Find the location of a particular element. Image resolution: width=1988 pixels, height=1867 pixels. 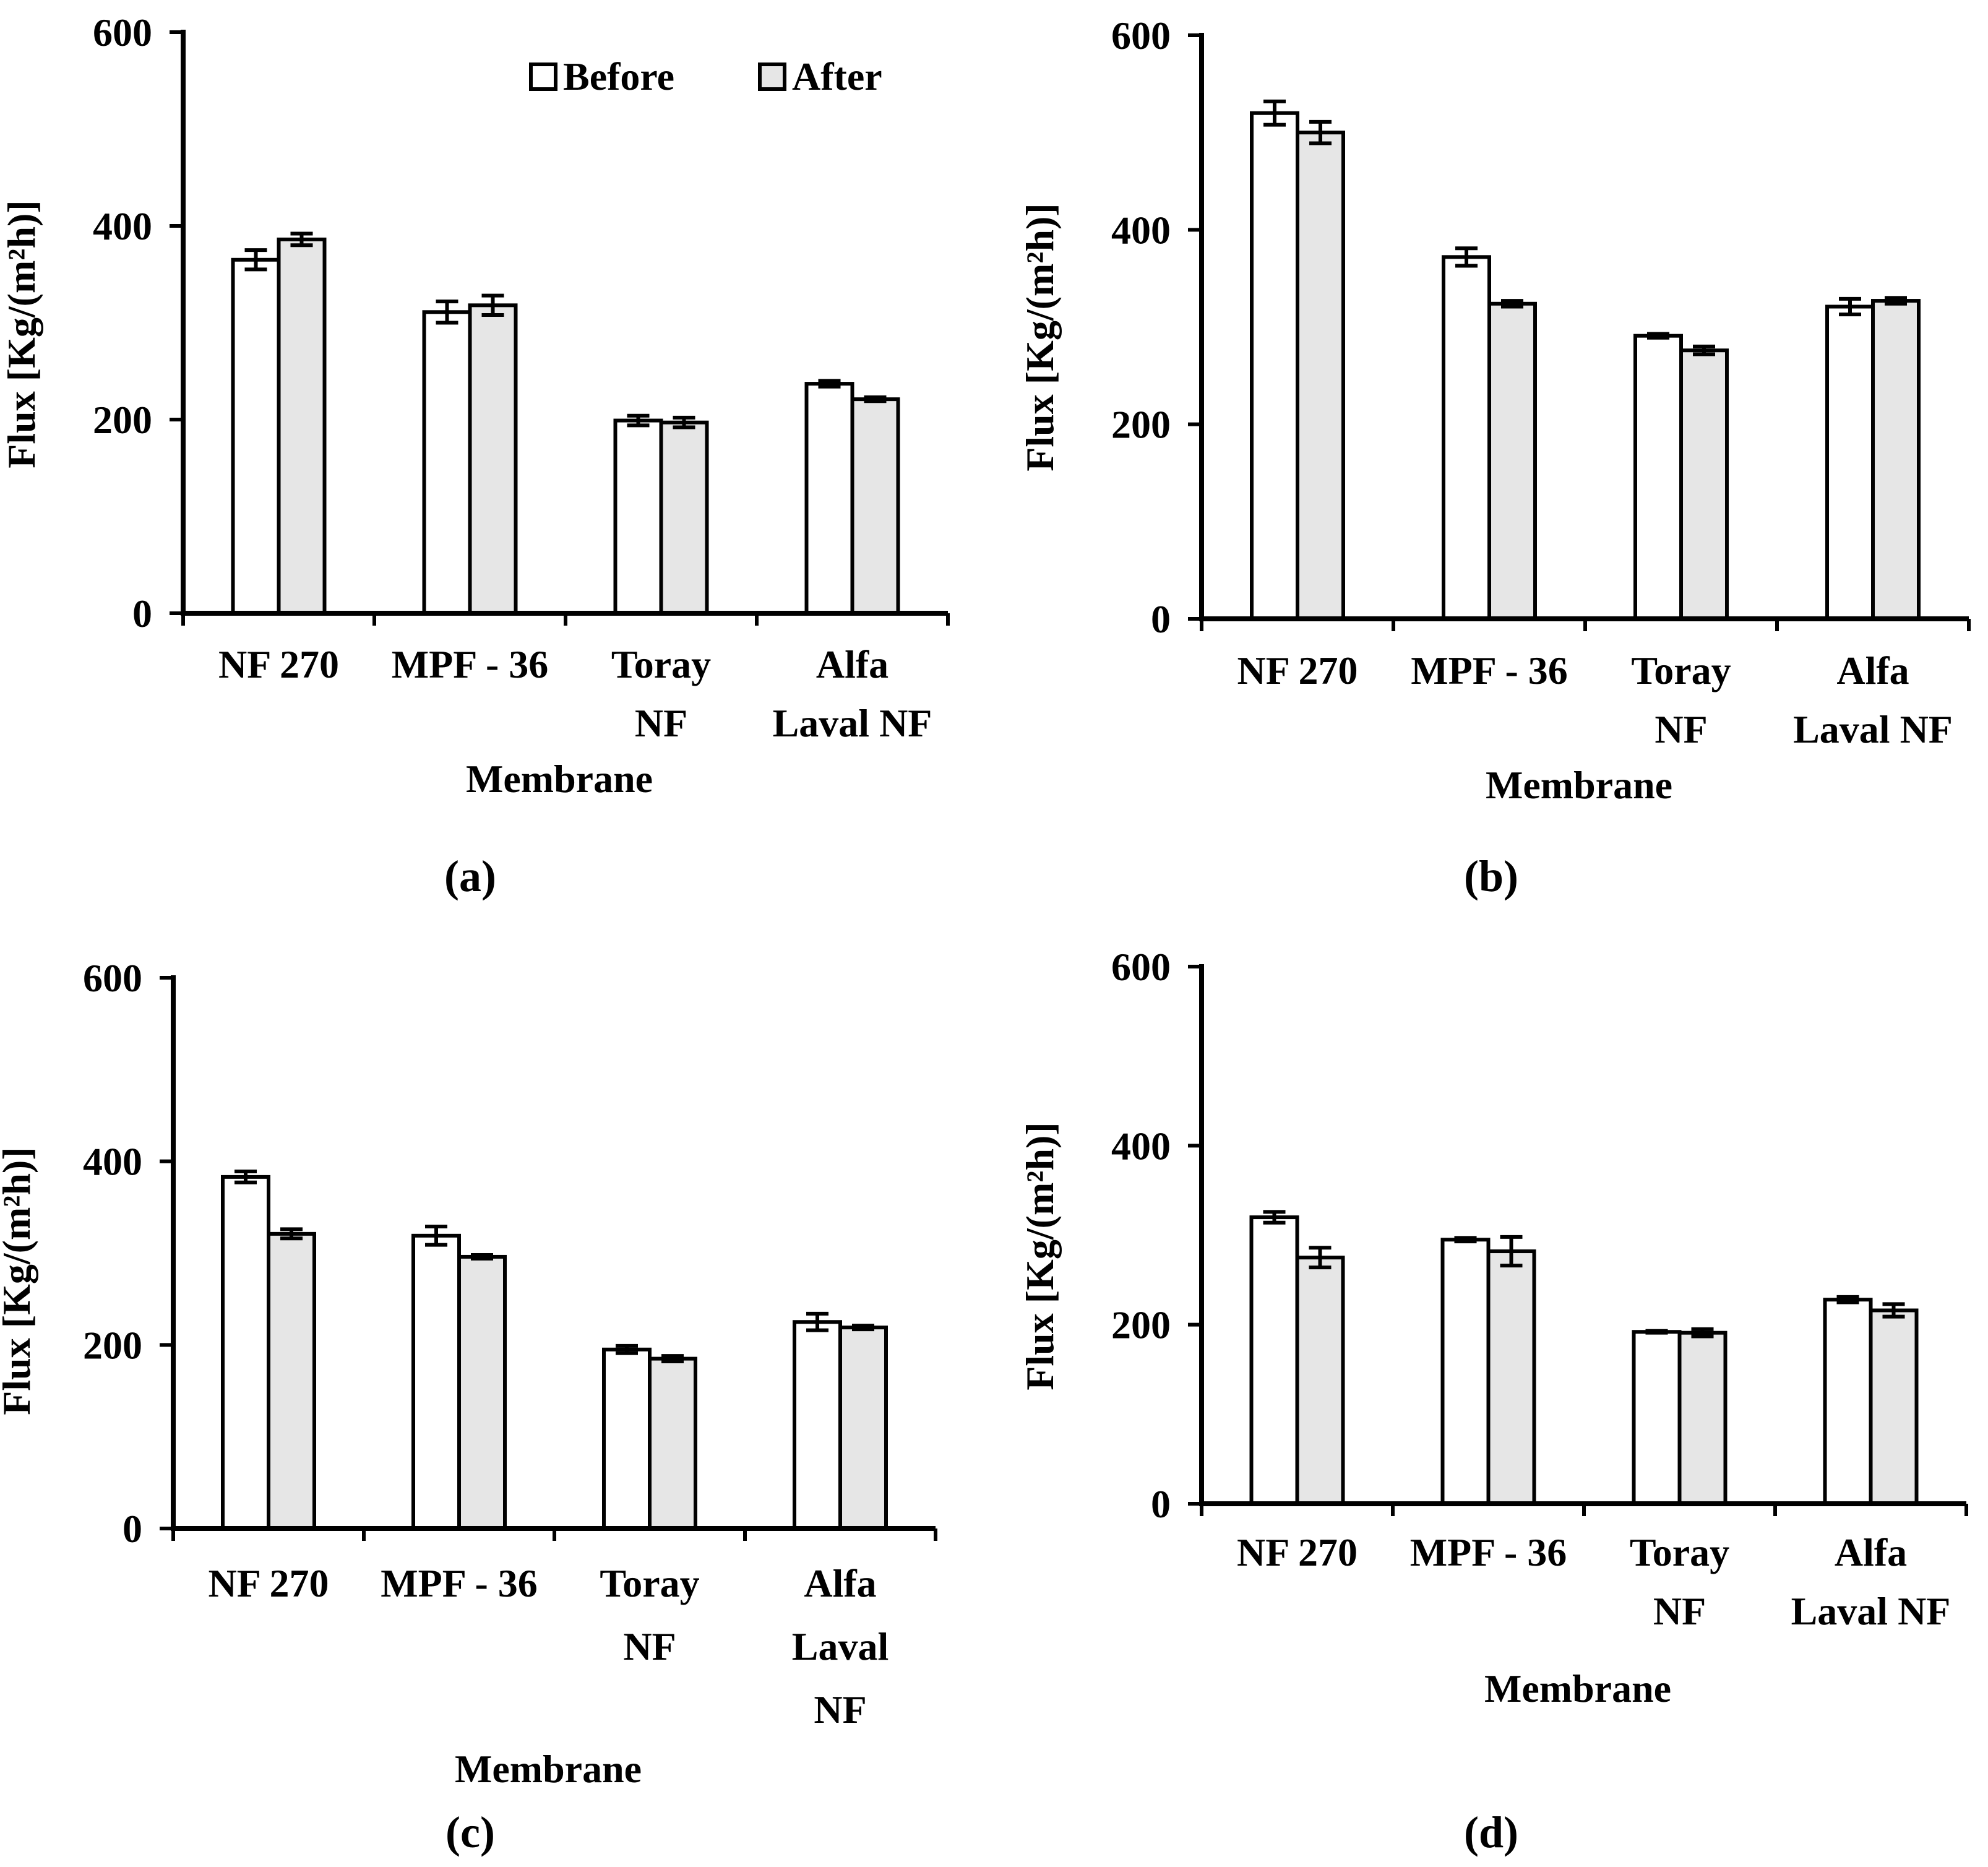

legend-after: After is located at coordinates (820, 76).